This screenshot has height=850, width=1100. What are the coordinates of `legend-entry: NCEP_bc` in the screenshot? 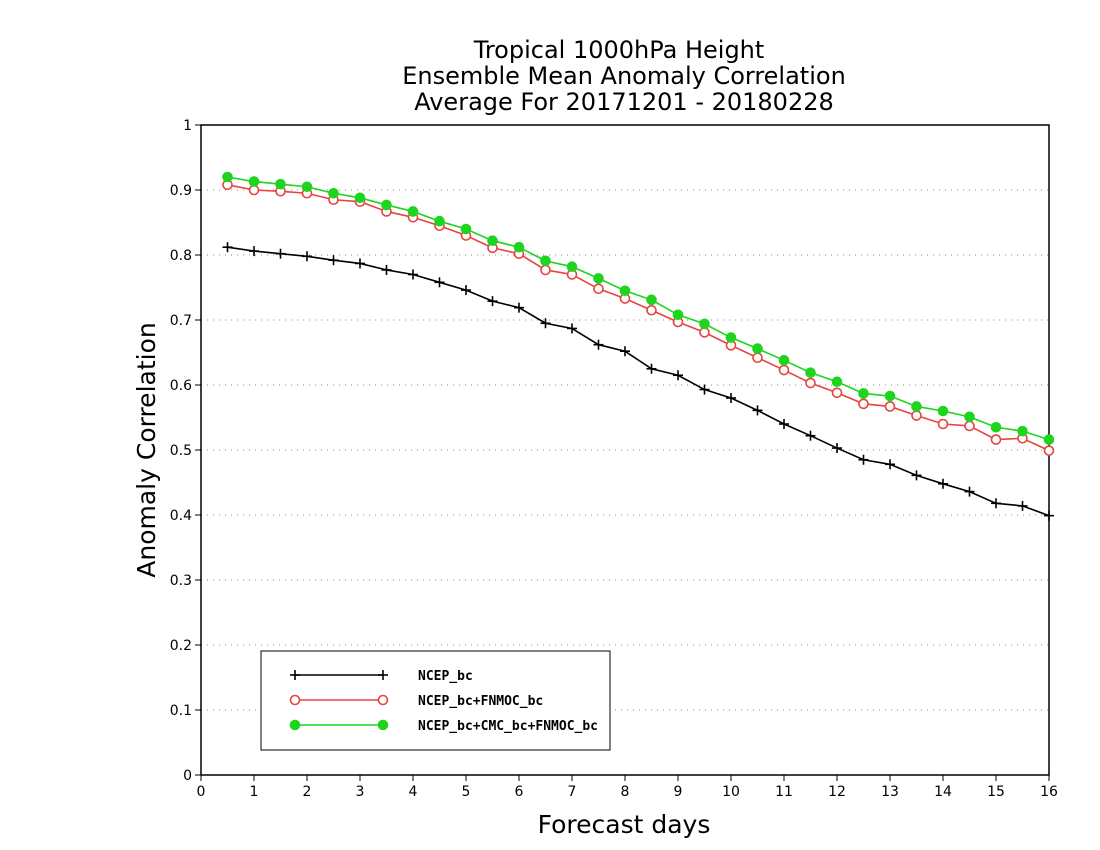 It's located at (381, 676).